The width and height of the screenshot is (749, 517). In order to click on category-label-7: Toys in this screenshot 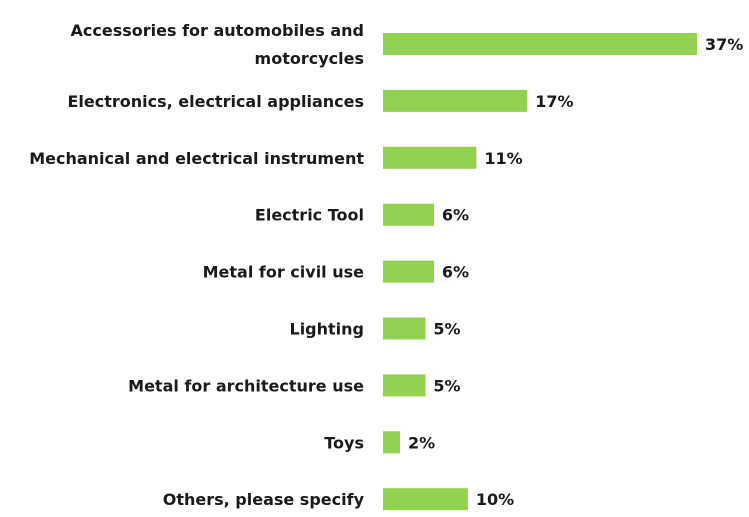, I will do `click(344, 442)`.